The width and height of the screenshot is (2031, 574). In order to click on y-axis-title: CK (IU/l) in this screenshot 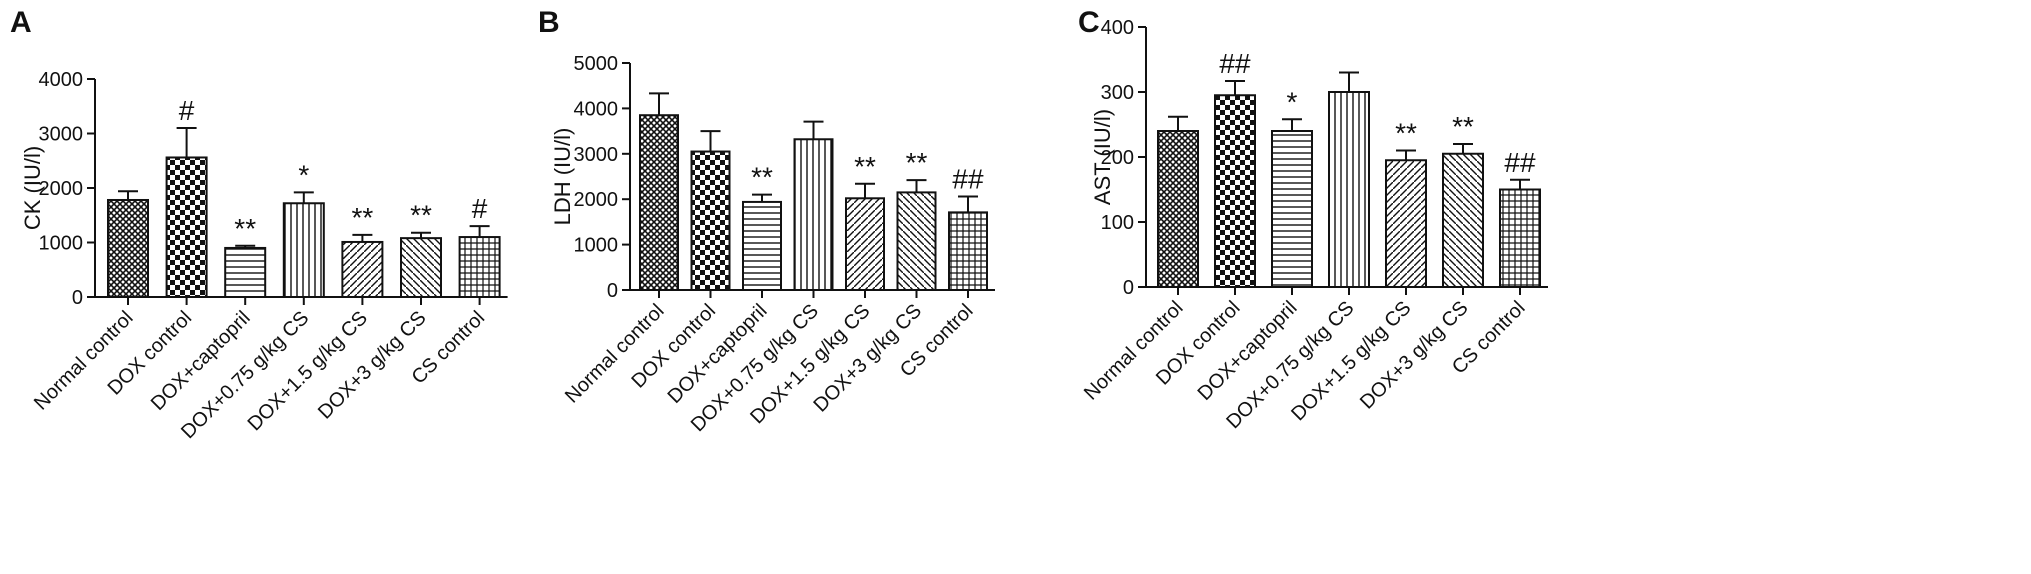, I will do `click(32, 188)`.